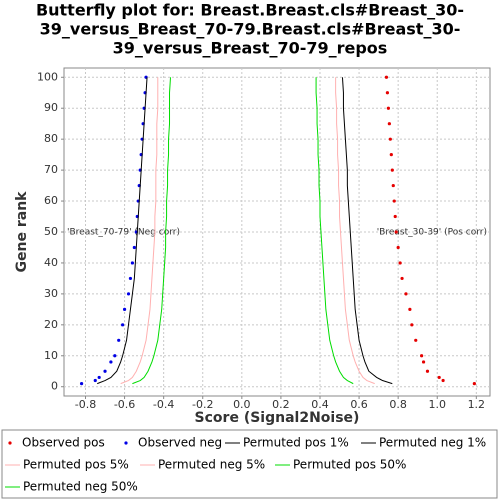 The width and height of the screenshot is (500, 500). I want to click on legend-label: Permuted neg 50%, so click(80, 487).